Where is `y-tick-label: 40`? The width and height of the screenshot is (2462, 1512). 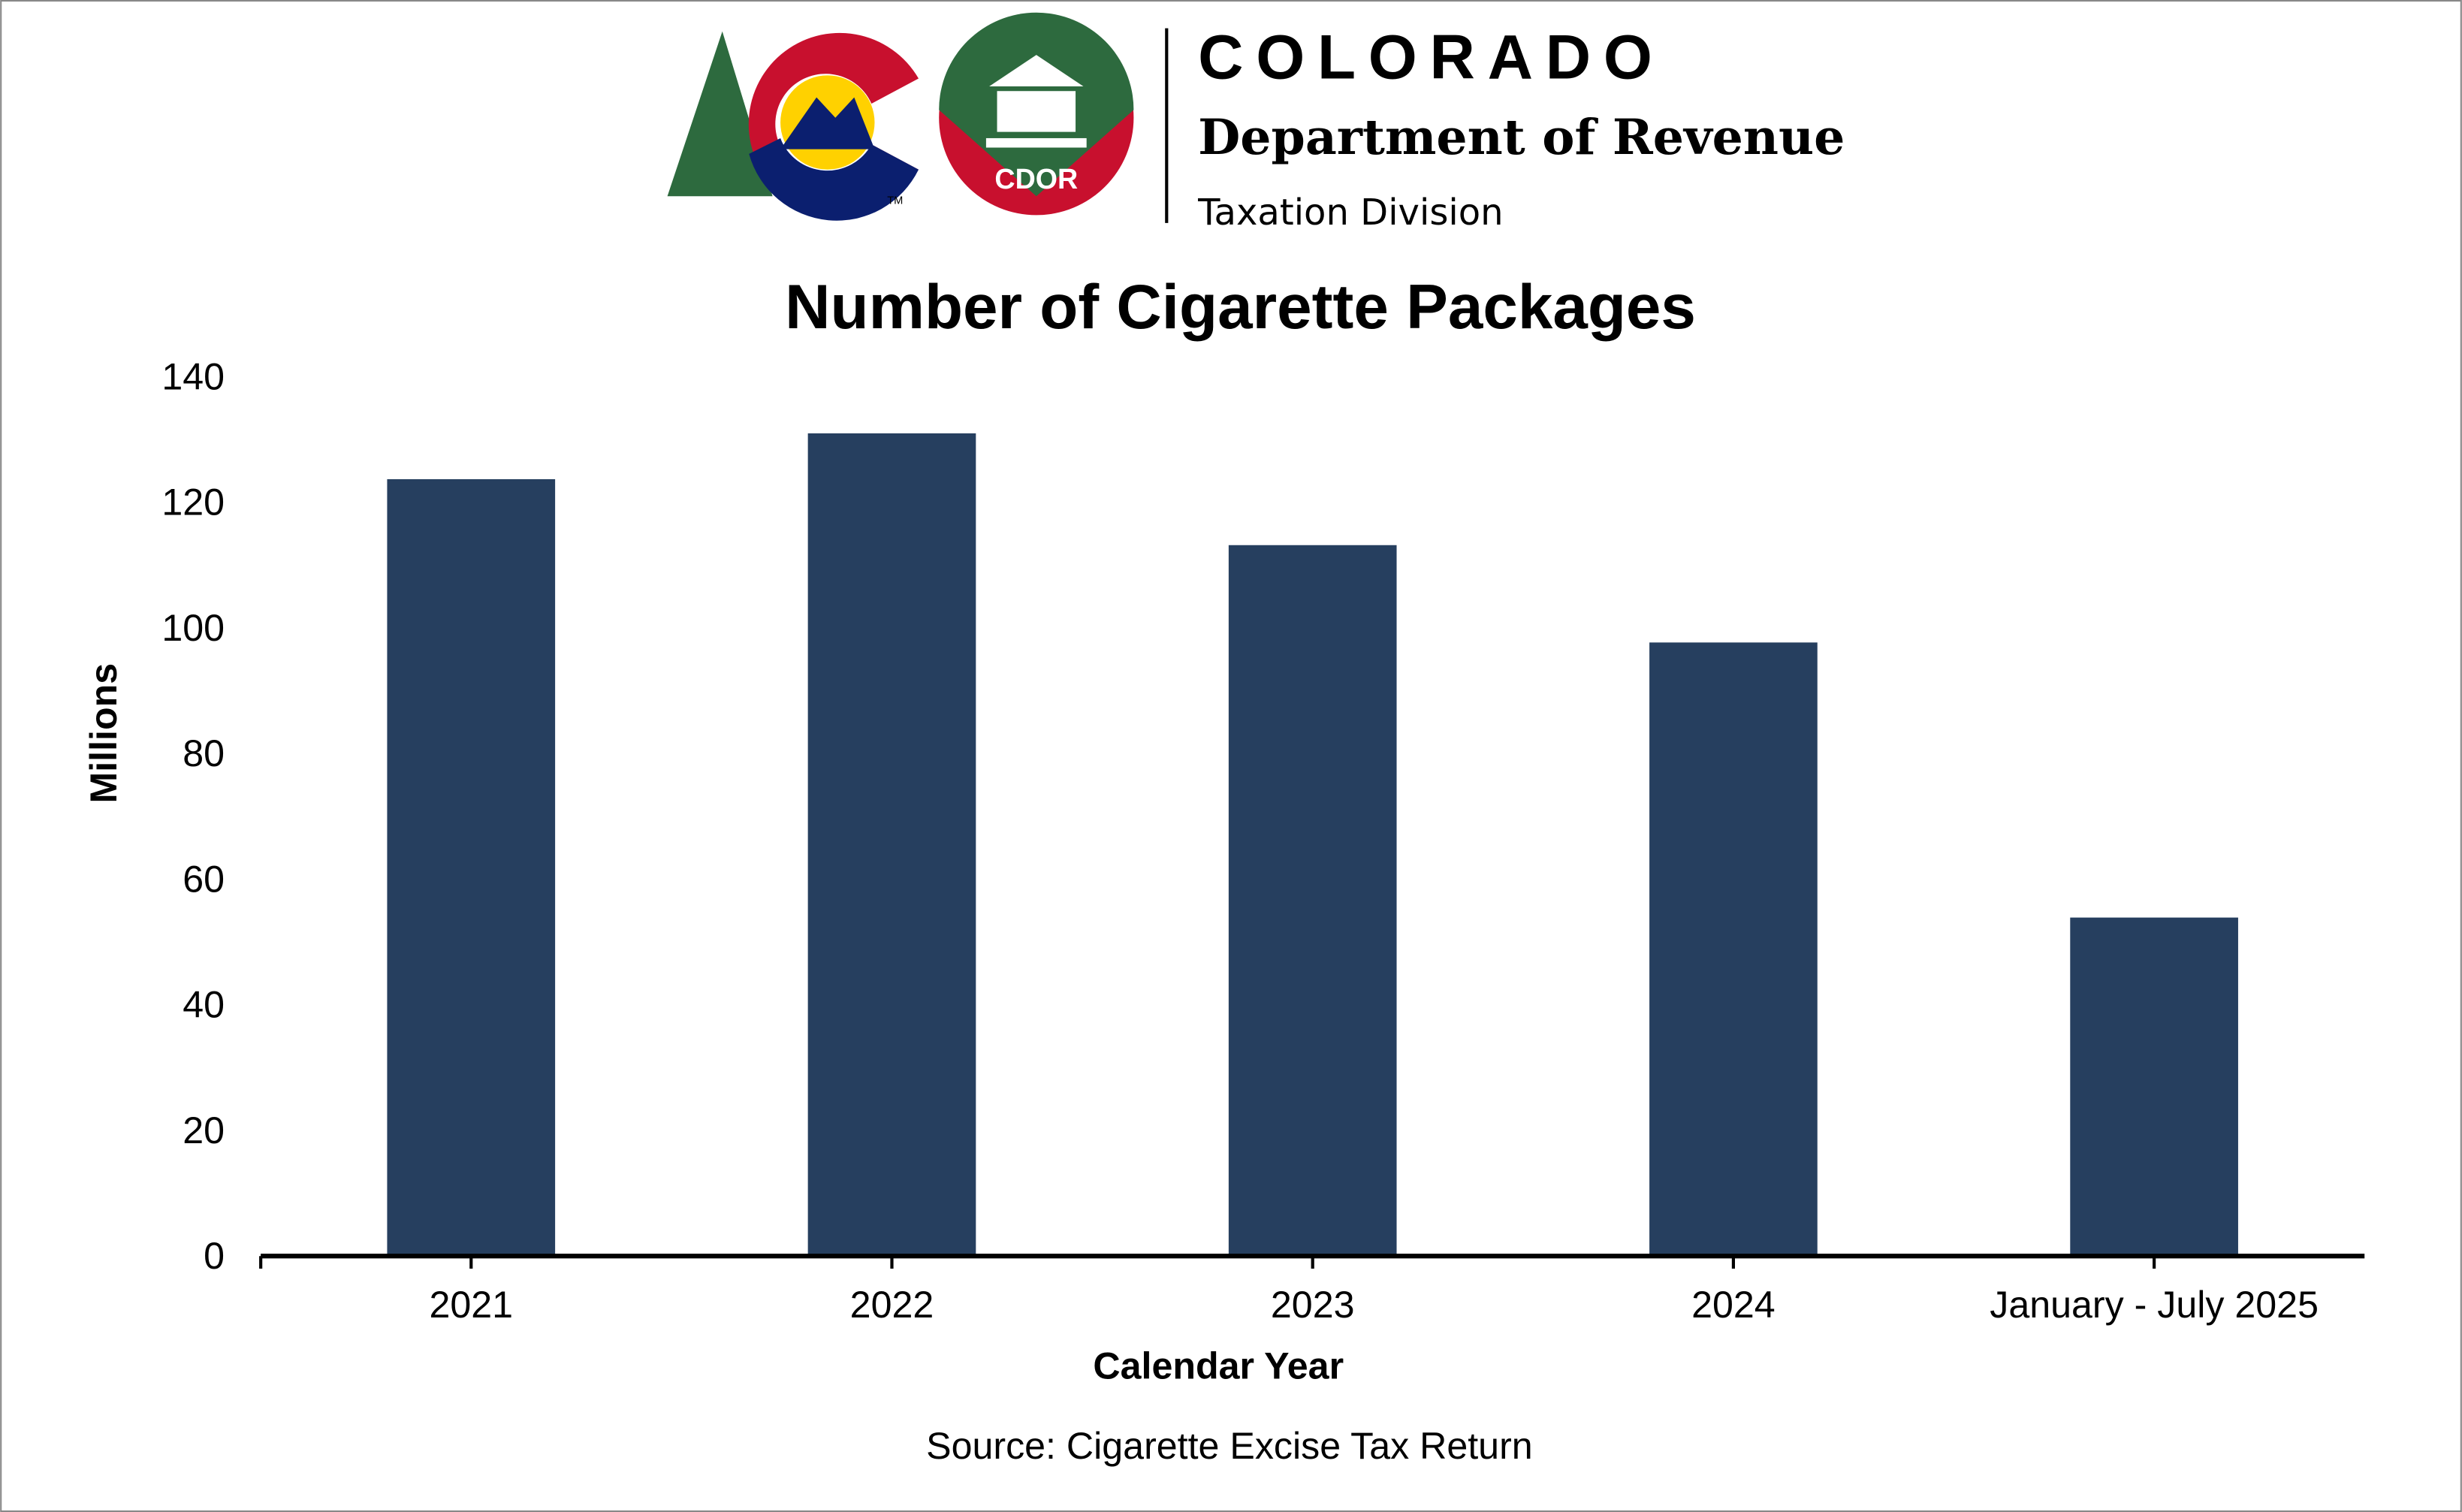 y-tick-label: 40 is located at coordinates (204, 1005).